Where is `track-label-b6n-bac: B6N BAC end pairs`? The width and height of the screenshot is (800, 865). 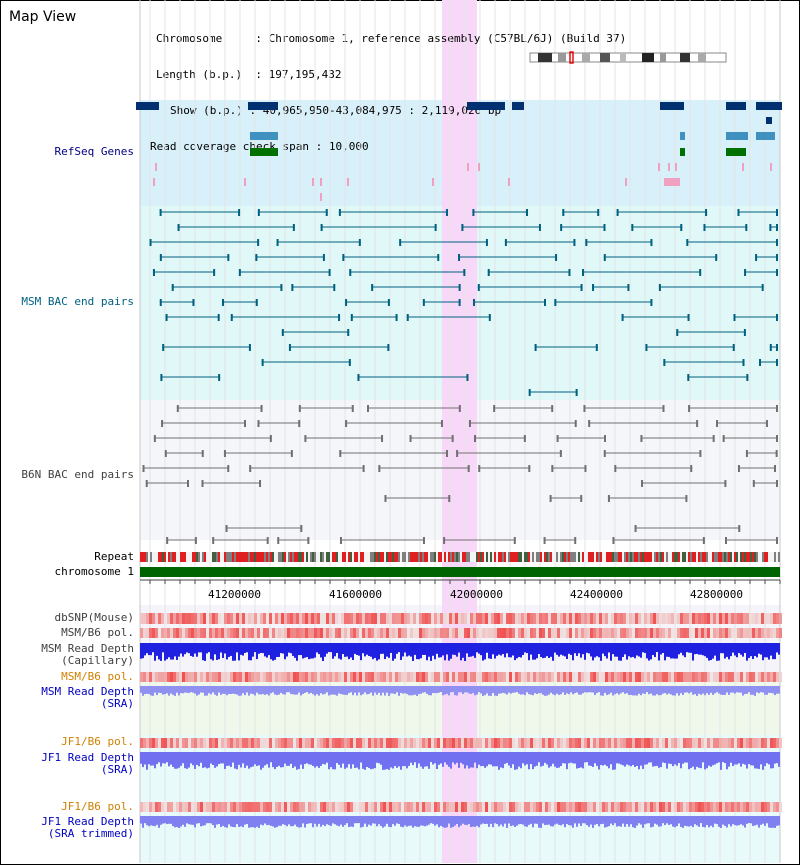 track-label-b6n-bac: B6N BAC end pairs is located at coordinates (77, 474).